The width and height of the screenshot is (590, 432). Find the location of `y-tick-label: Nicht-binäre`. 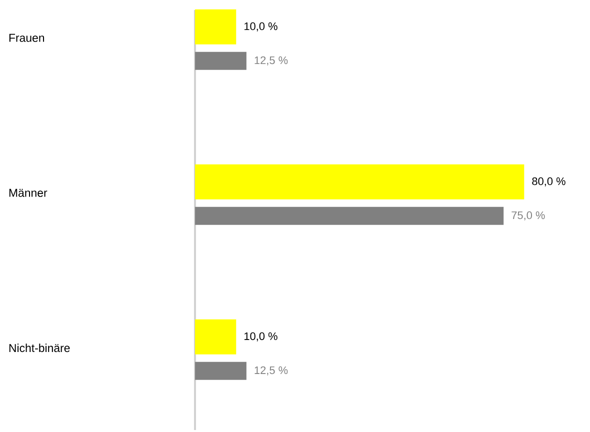

y-tick-label: Nicht-binäre is located at coordinates (39, 348).